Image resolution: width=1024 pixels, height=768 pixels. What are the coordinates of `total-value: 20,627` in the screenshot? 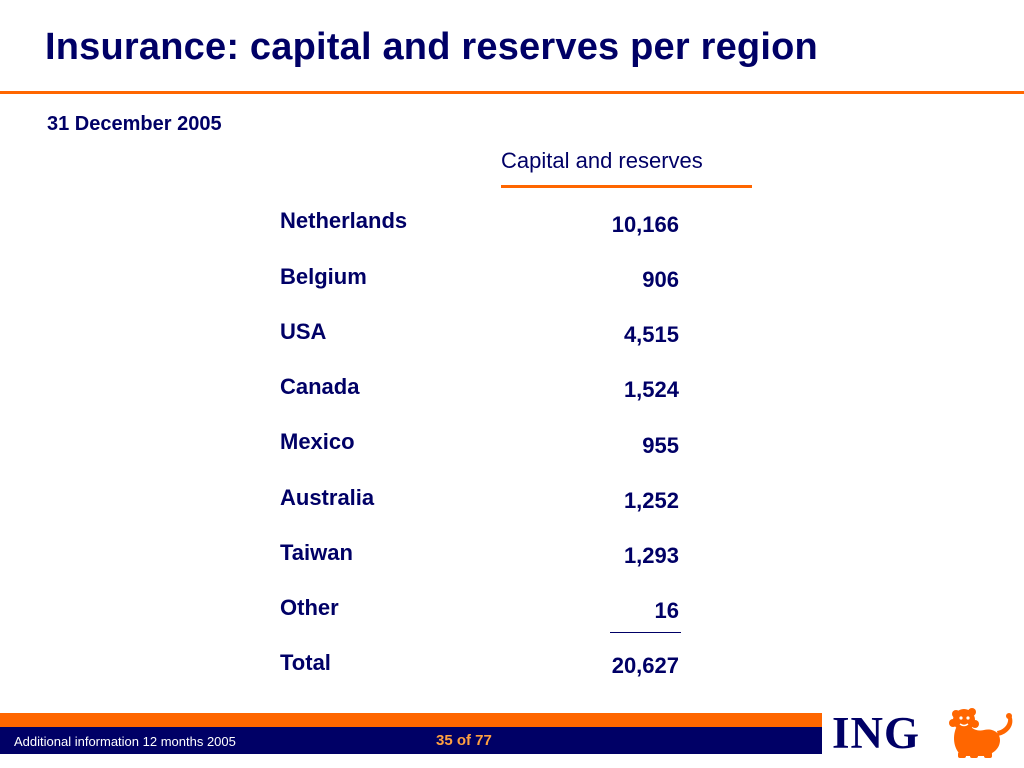 It's located at (645, 665).